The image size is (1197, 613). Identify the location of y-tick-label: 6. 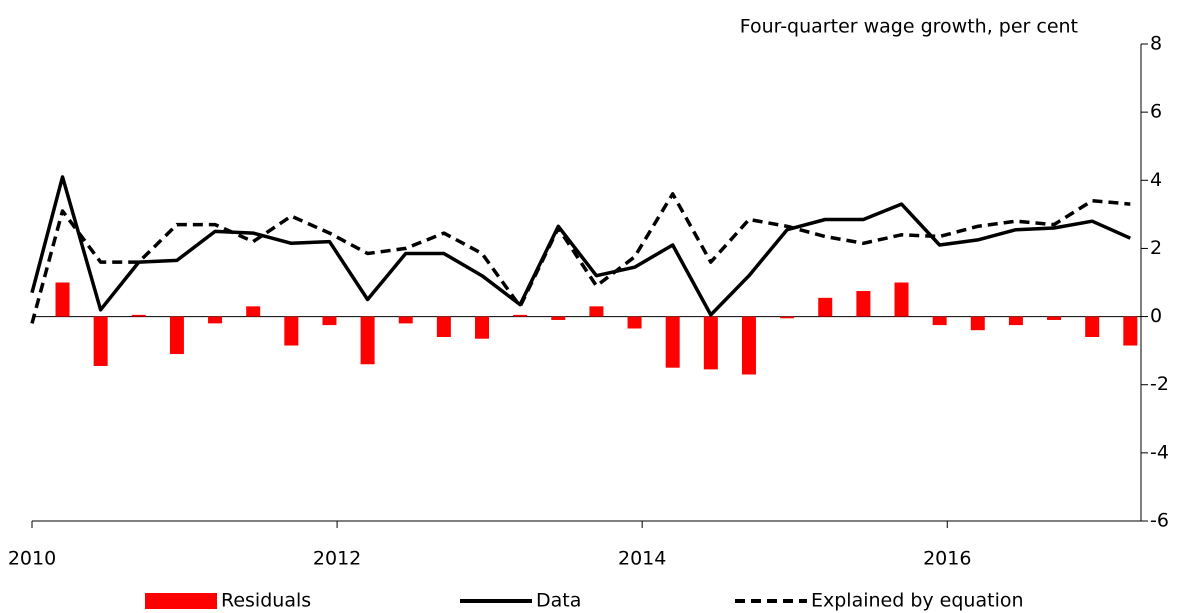
(1156, 112).